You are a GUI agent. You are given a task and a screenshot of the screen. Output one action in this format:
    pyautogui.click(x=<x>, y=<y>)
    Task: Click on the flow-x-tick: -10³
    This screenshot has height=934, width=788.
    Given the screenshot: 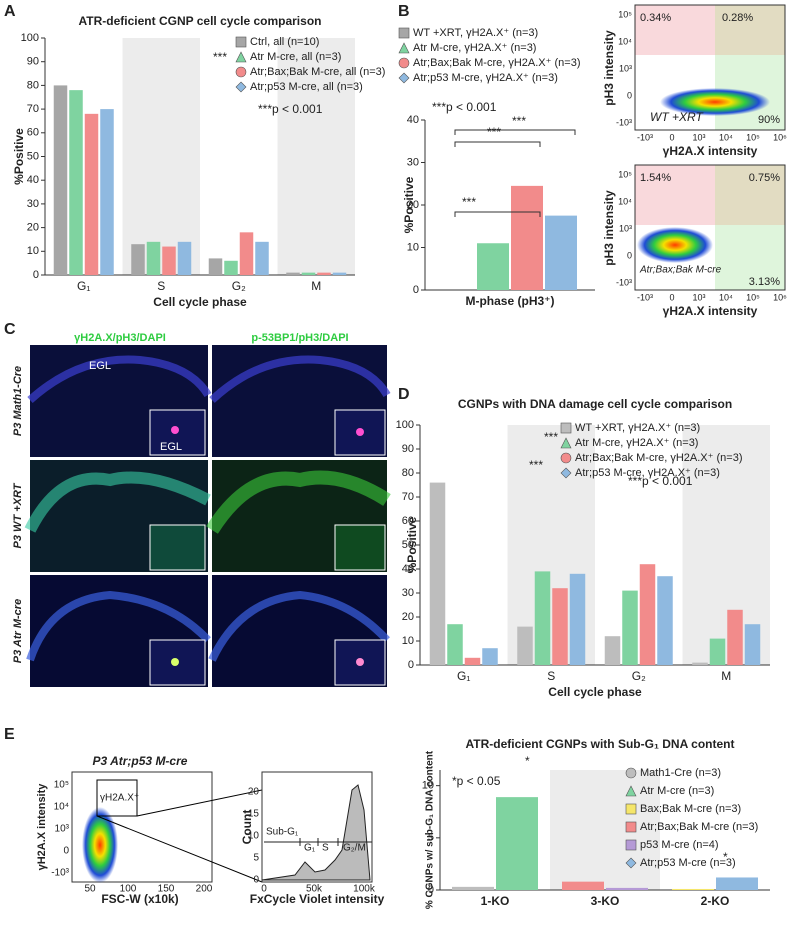 What is the action you would take?
    pyautogui.click(x=645, y=137)
    